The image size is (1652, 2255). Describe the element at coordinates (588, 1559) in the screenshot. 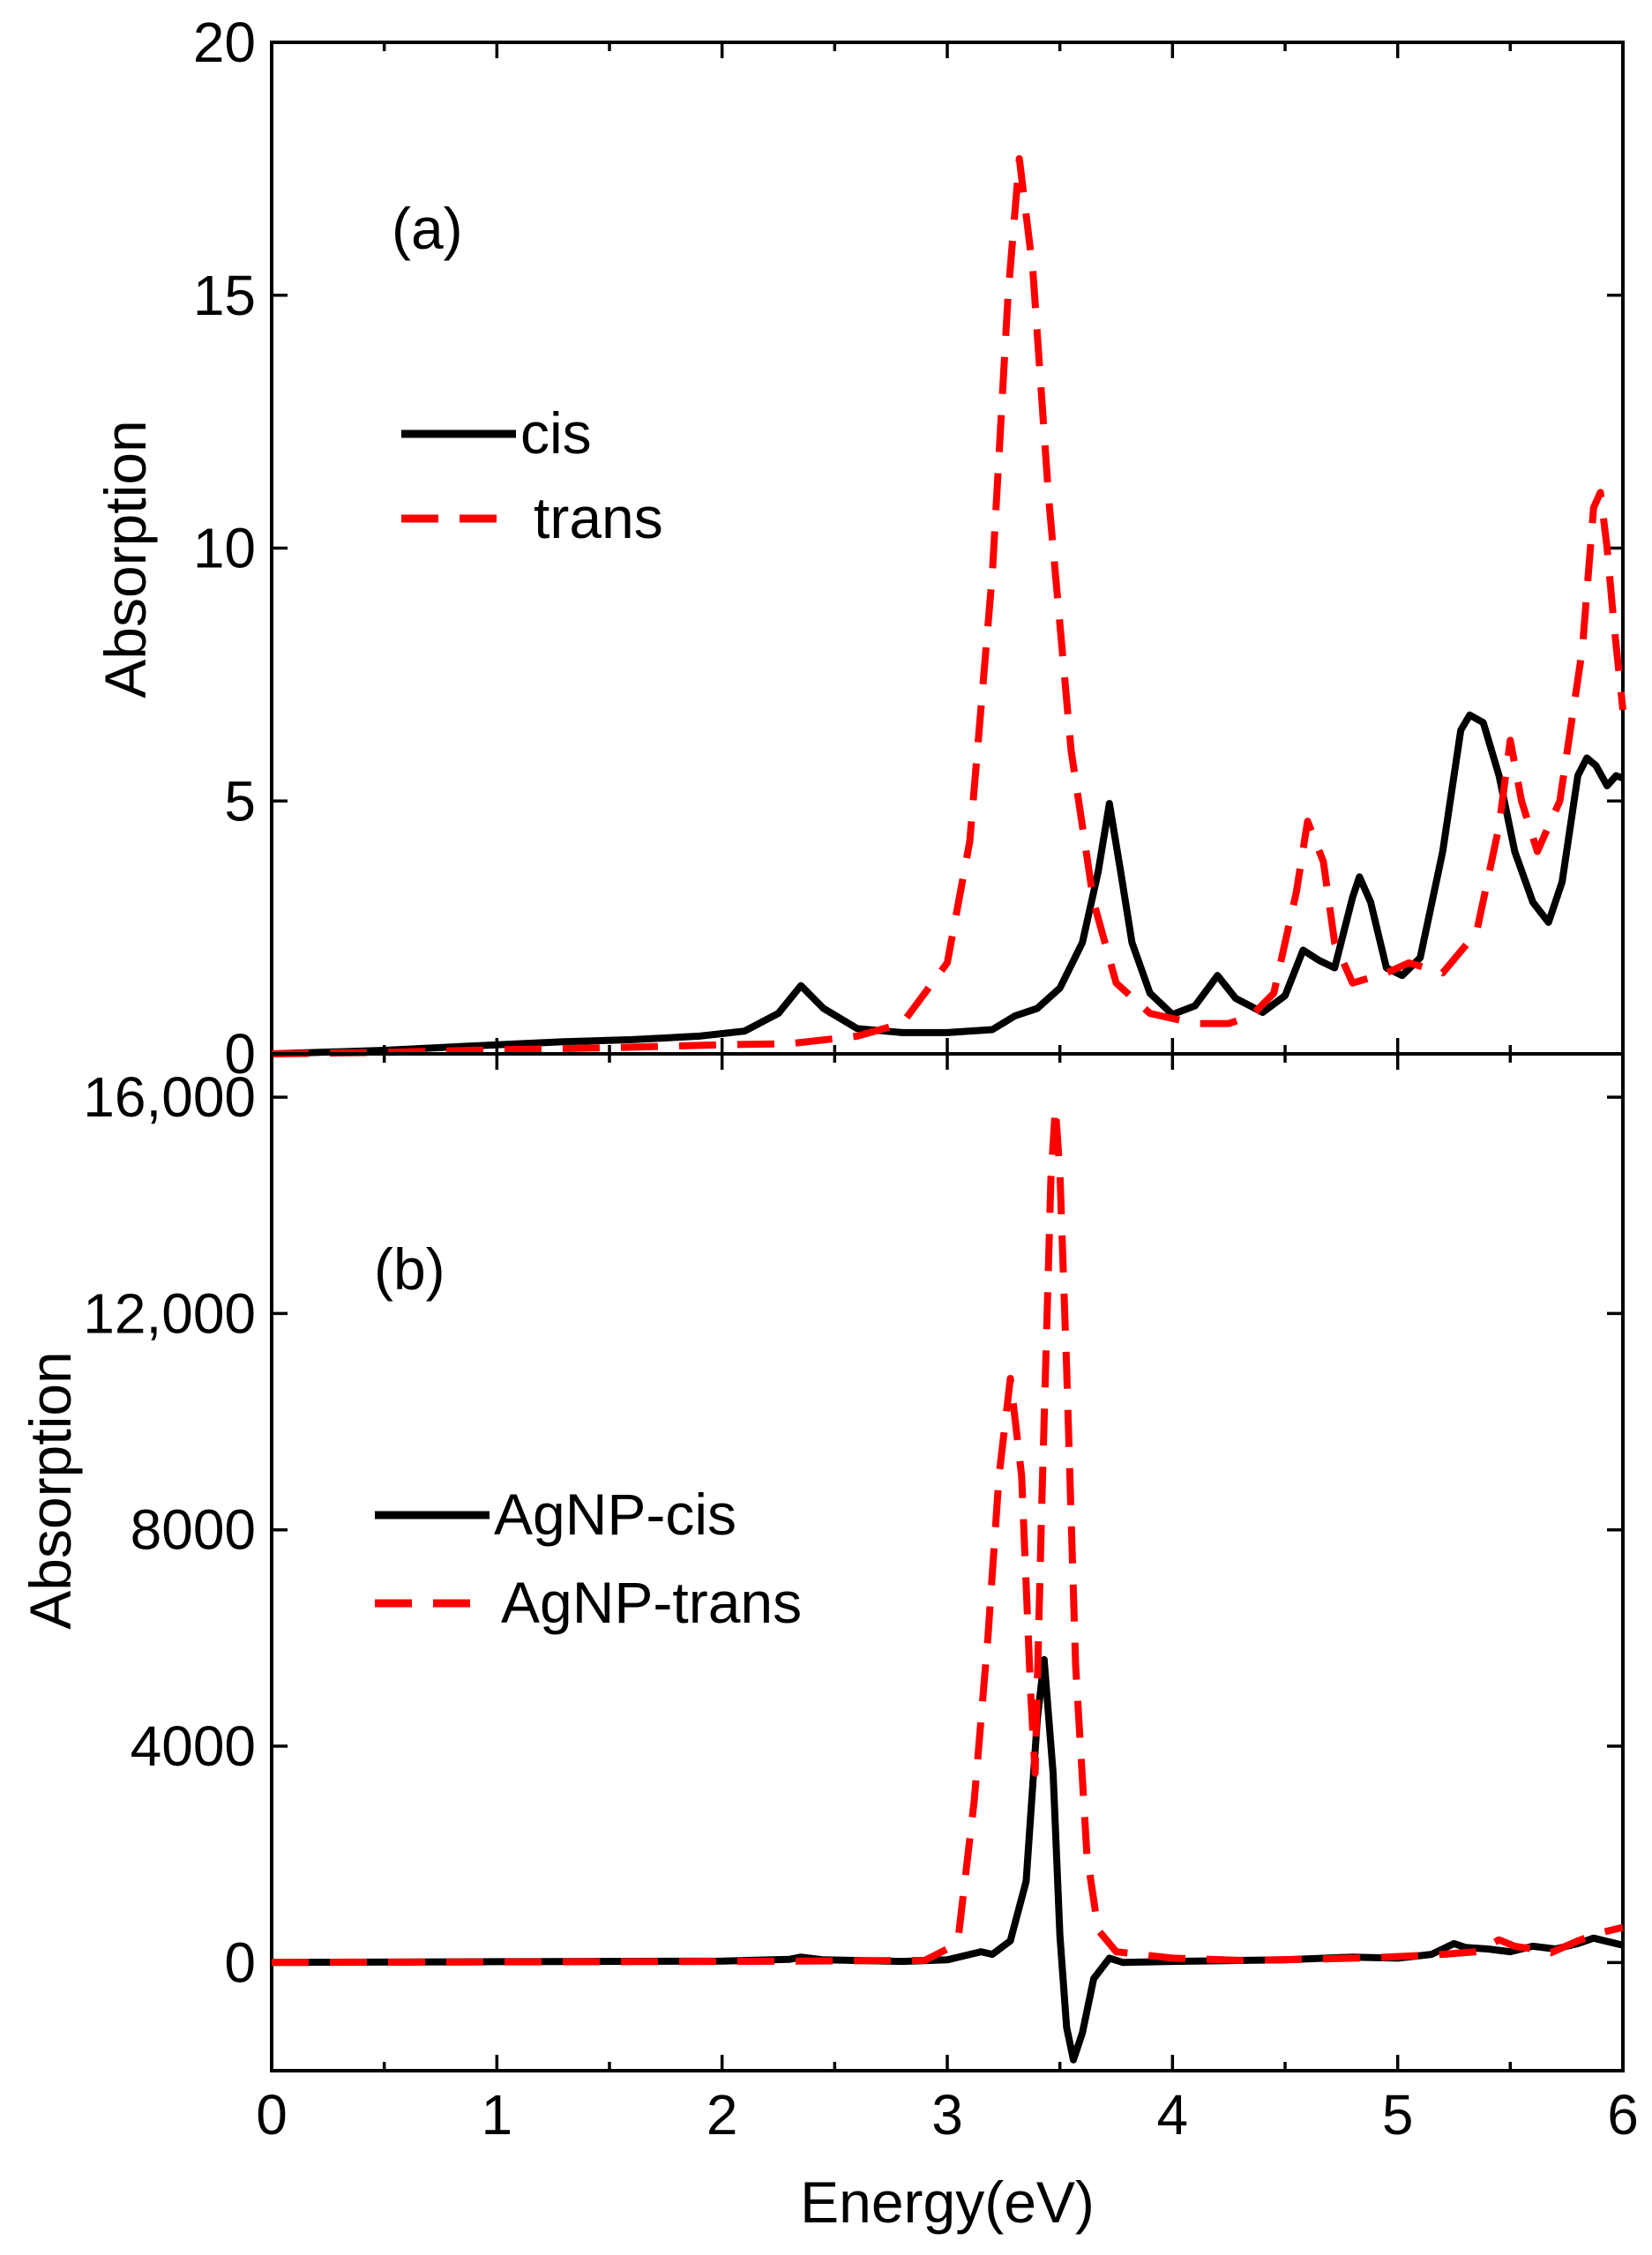

I see `panel-b-legend: AgNP-cis AgNP-trans` at that location.